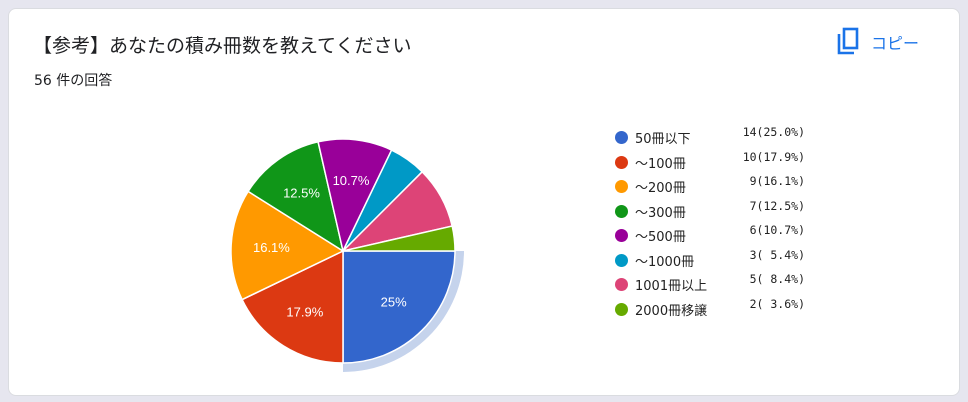 Image resolution: width=968 pixels, height=402 pixels. I want to click on legend-value: 6(10.7%), so click(773, 230).